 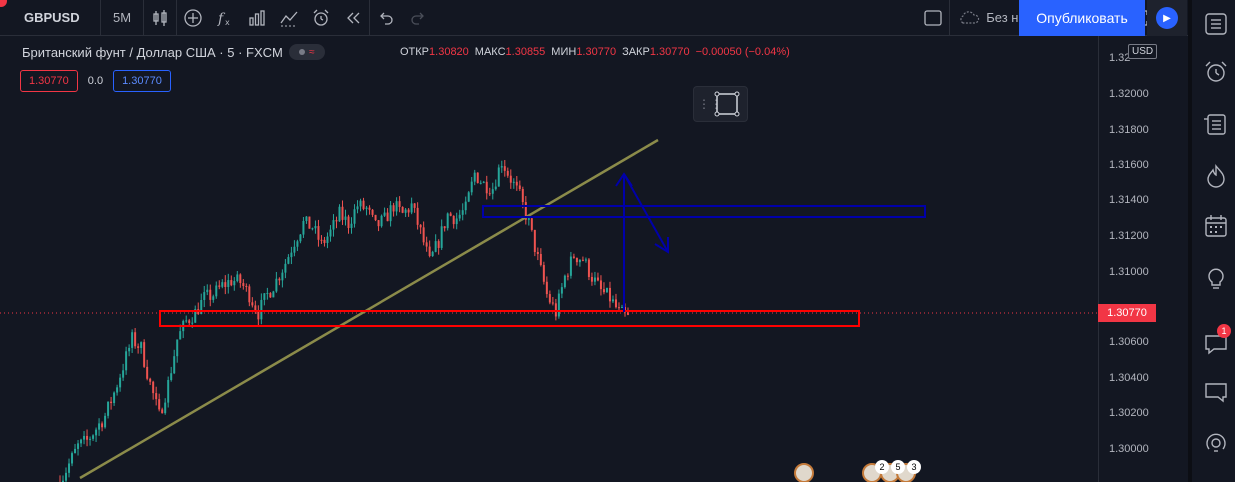 I want to click on alerts-button, so click(x=1216, y=72).